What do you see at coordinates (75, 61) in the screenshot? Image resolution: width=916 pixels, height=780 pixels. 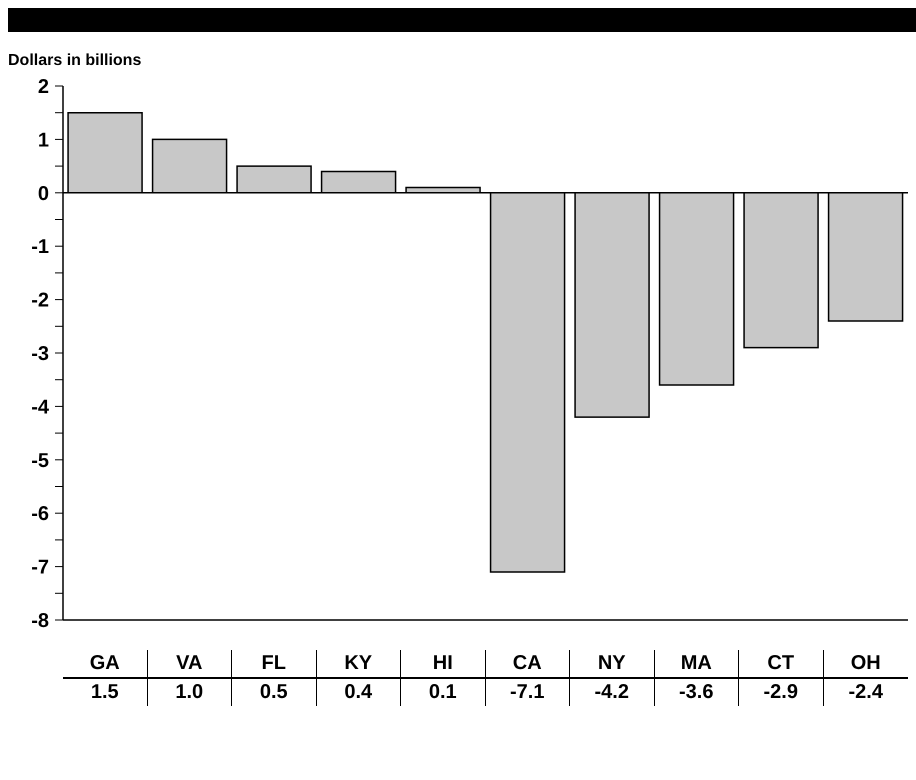 I see `y-axis-title: Dollars in billions` at bounding box center [75, 61].